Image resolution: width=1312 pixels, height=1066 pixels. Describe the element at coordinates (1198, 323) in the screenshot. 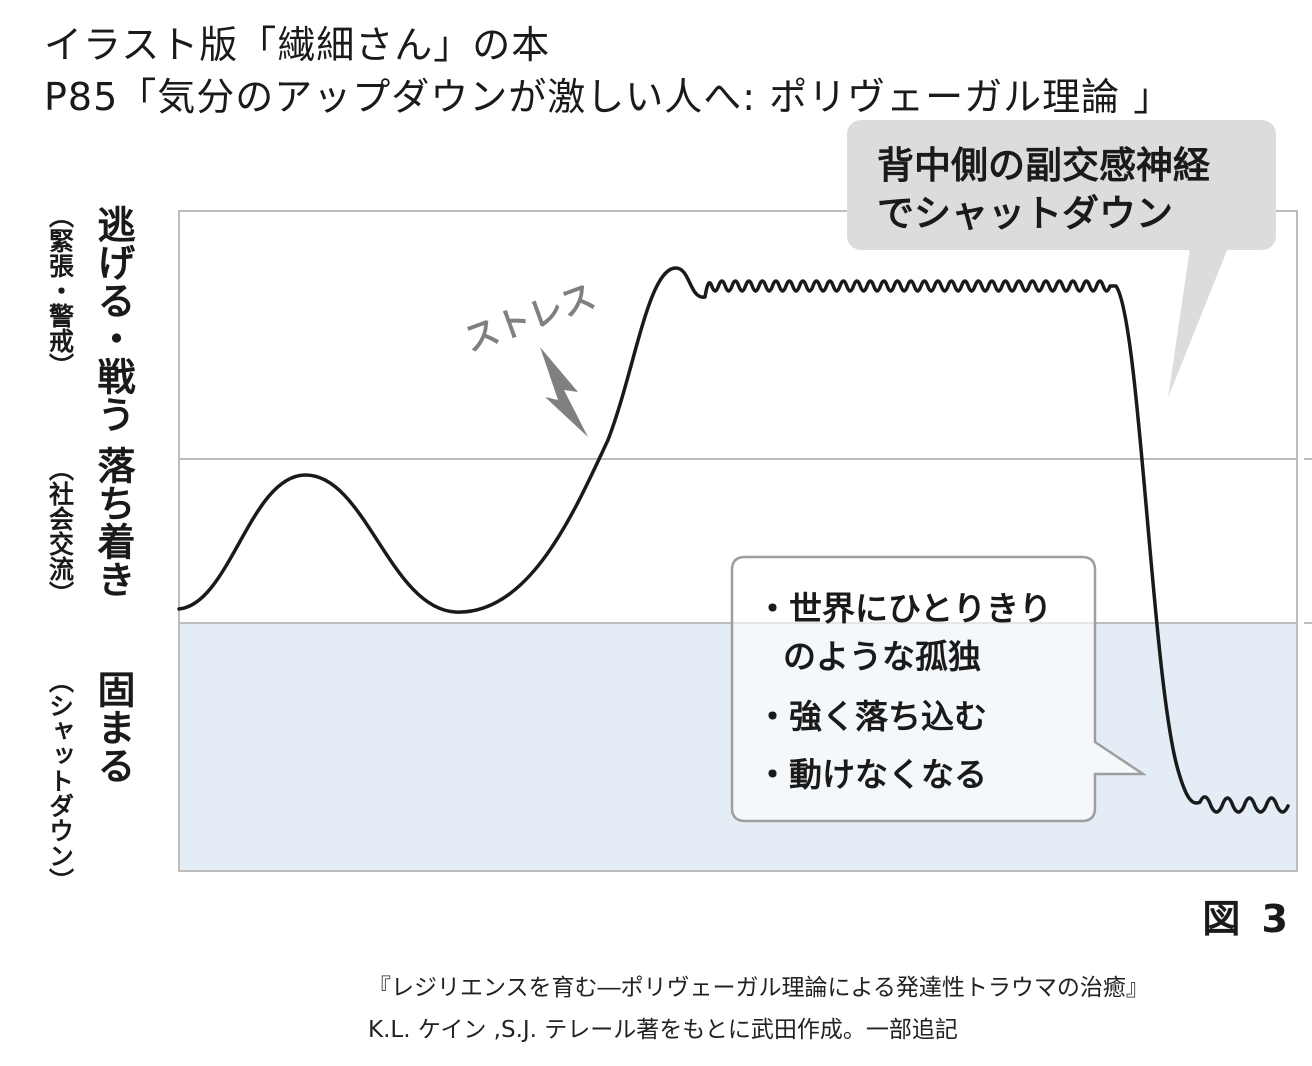

I see `callout-shutdown-pointer` at that location.